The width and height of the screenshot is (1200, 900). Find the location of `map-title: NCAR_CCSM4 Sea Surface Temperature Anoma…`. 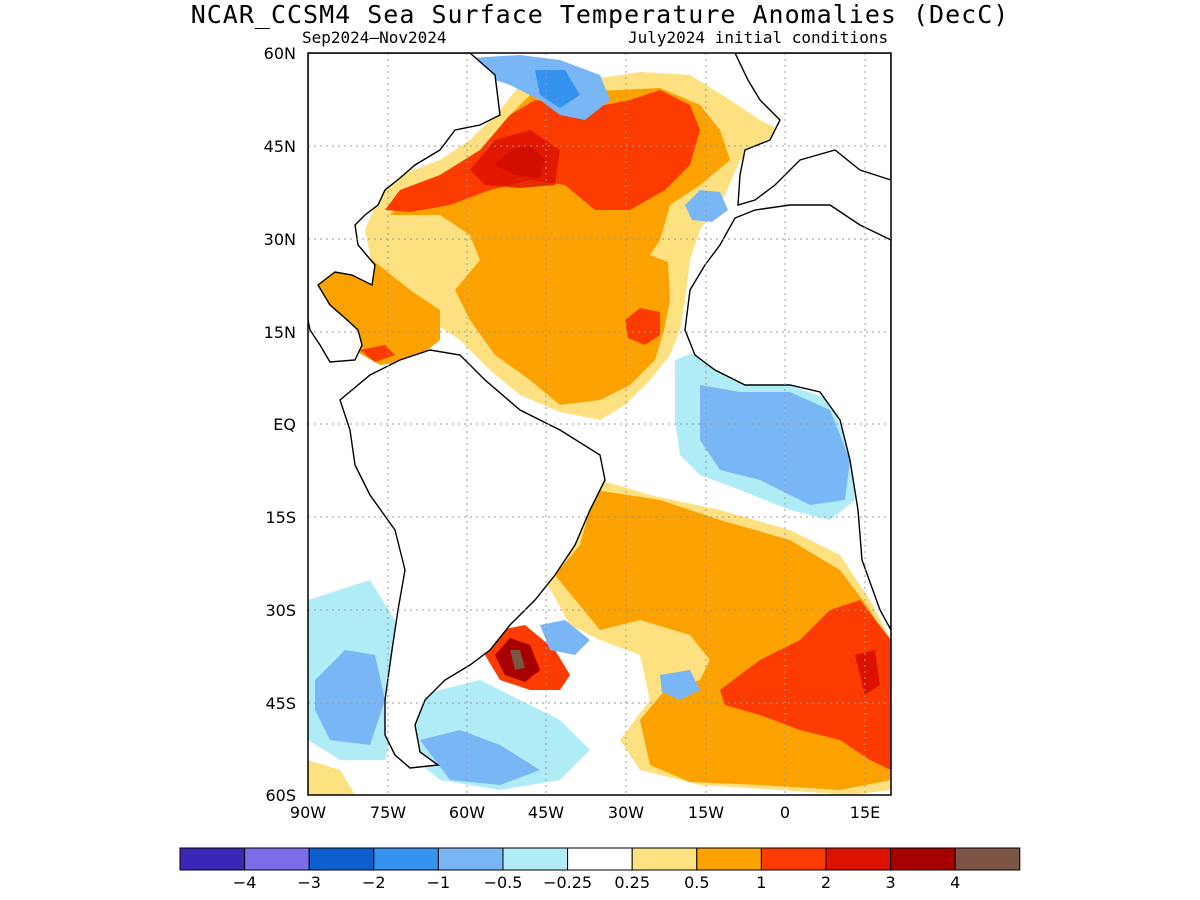

map-title: NCAR_CCSM4 Sea Surface Temperature Anoma… is located at coordinates (600, 14).